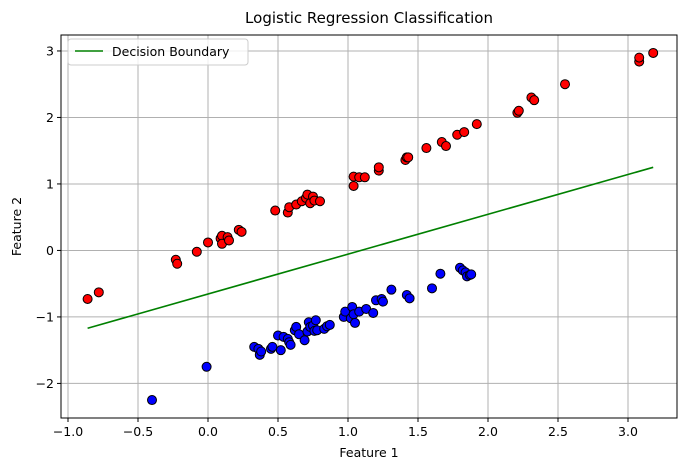 The width and height of the screenshot is (689, 470). What do you see at coordinates (369, 18) in the screenshot?
I see `chart-title: Logistic Regression Classification` at bounding box center [369, 18].